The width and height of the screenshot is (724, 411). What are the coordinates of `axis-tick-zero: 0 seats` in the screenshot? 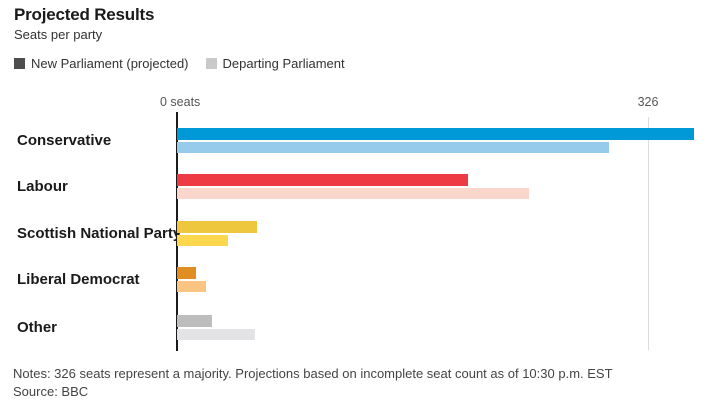 It's located at (180, 102).